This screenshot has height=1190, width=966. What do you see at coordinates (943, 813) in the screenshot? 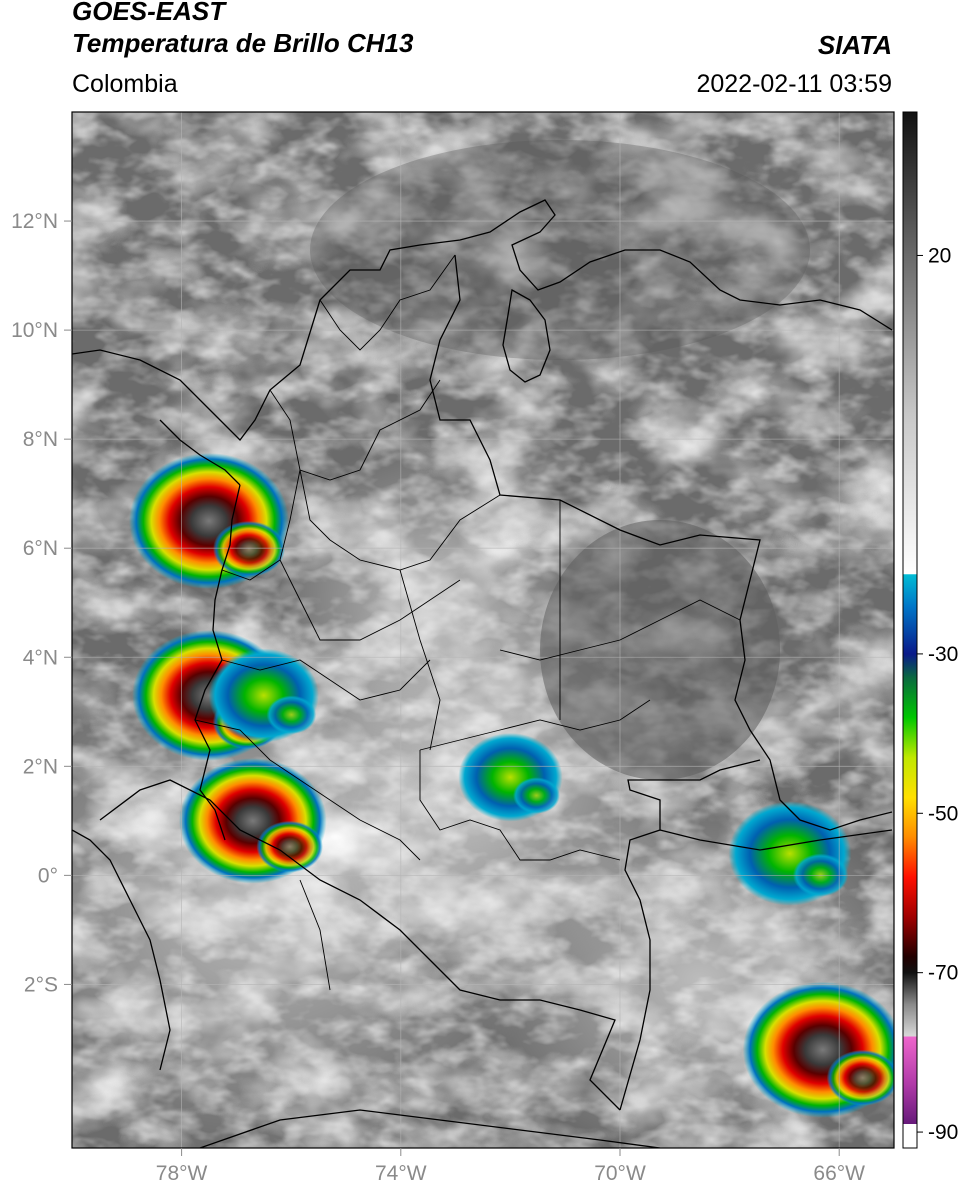
I see `colorbar-tick-label: -50` at bounding box center [943, 813].